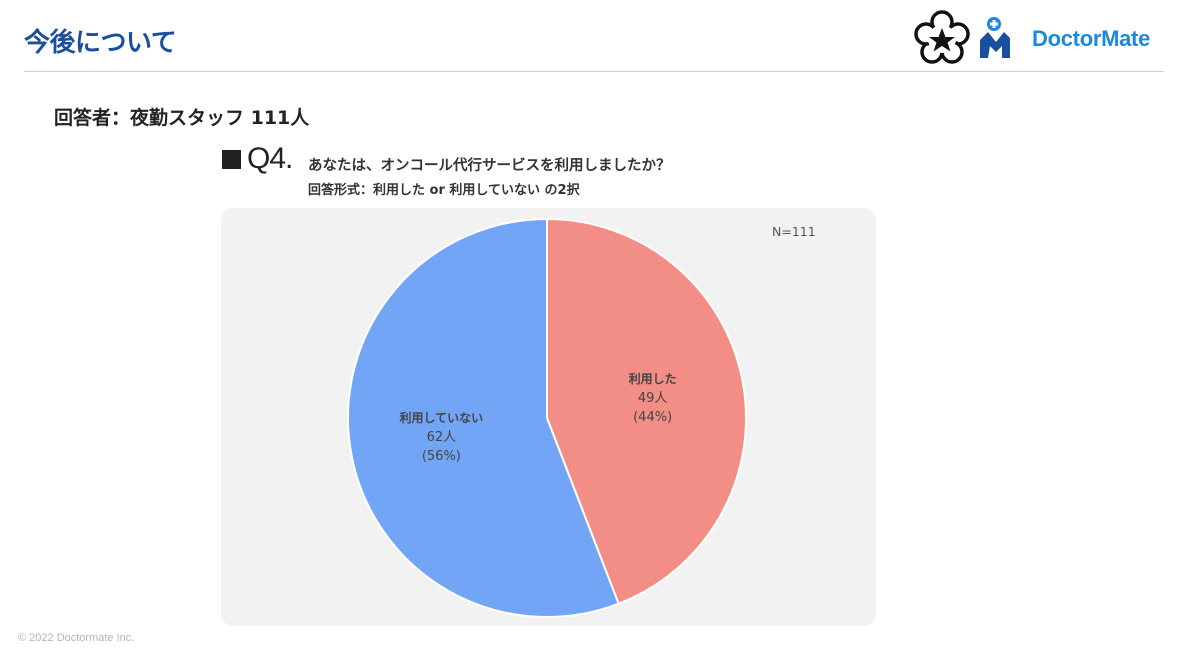  I want to click on sample-size-label: N=111, so click(794, 231).